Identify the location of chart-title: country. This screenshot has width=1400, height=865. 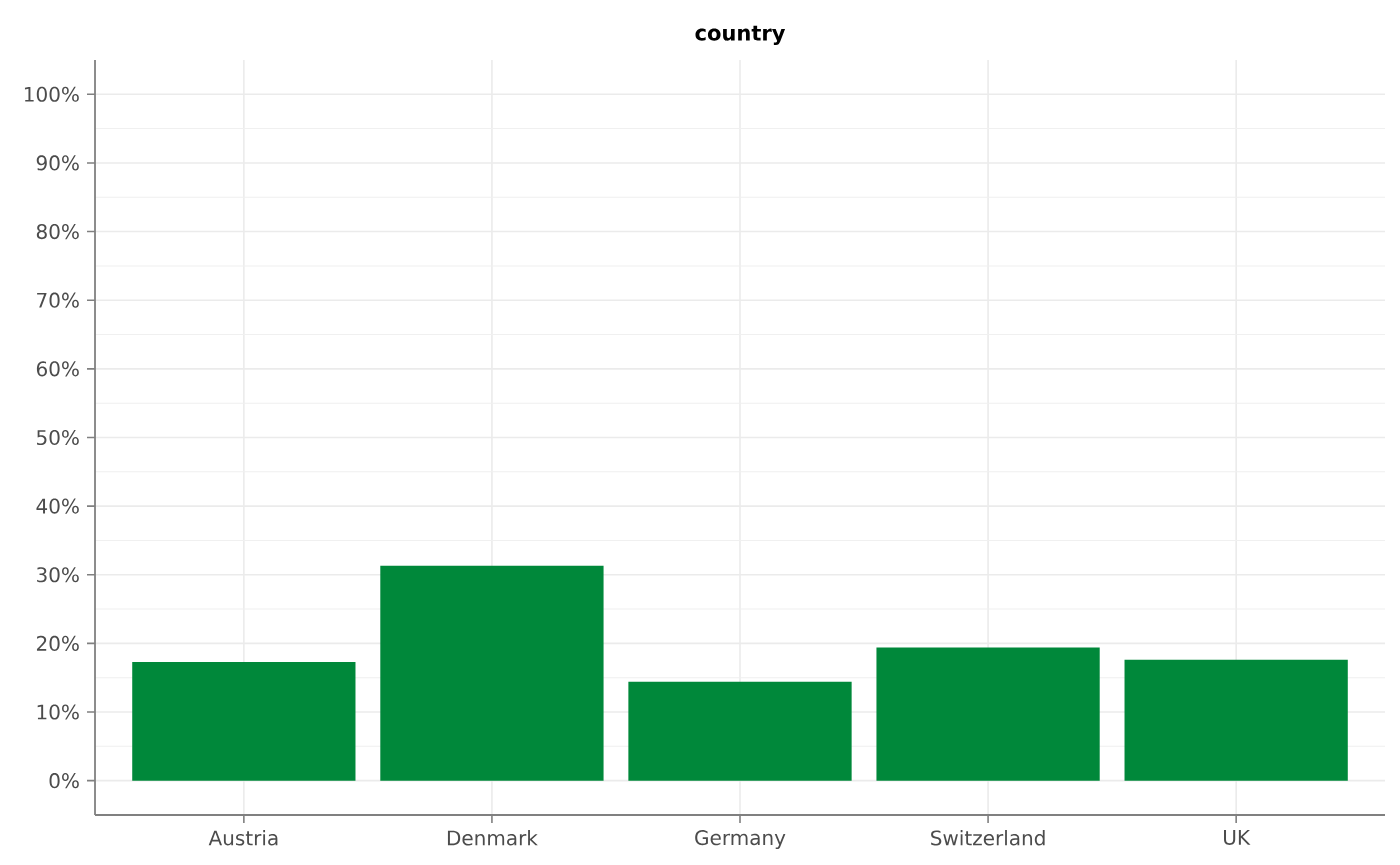
(740, 35).